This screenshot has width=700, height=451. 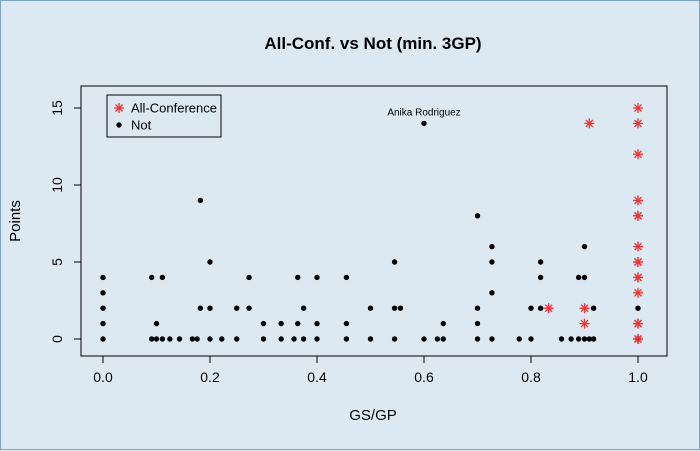 What do you see at coordinates (57, 262) in the screenshot?
I see `y-tick-label: 5` at bounding box center [57, 262].